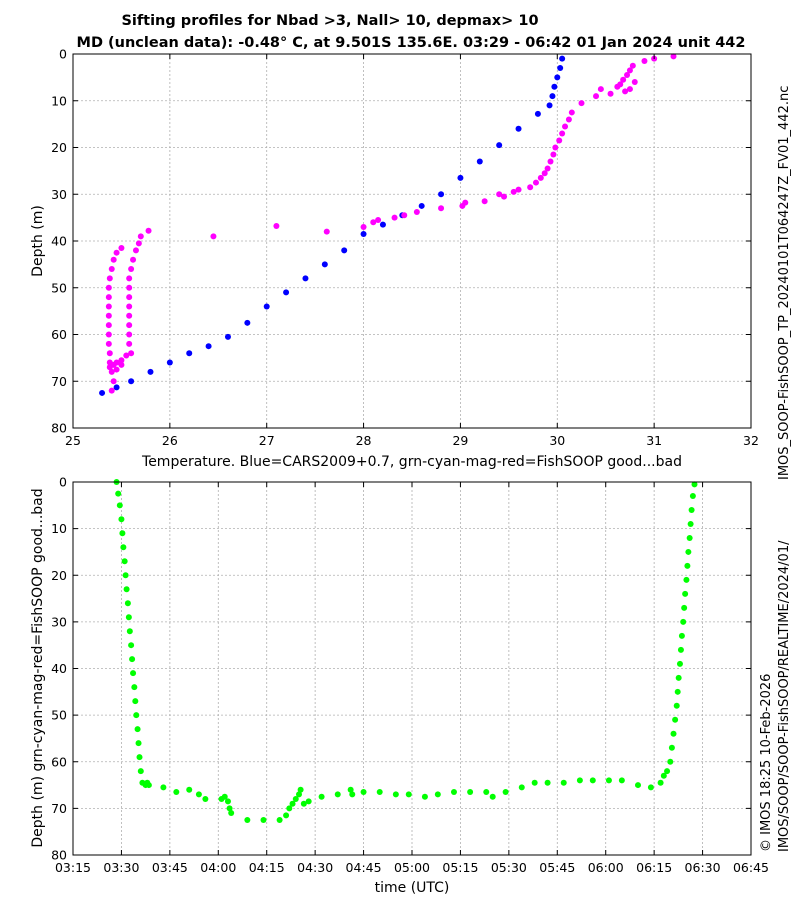 Image resolution: width=800 pixels, height=900 pixels. What do you see at coordinates (751, 867) in the screenshot?
I see `x-tick-label: 06:45` at bounding box center [751, 867].